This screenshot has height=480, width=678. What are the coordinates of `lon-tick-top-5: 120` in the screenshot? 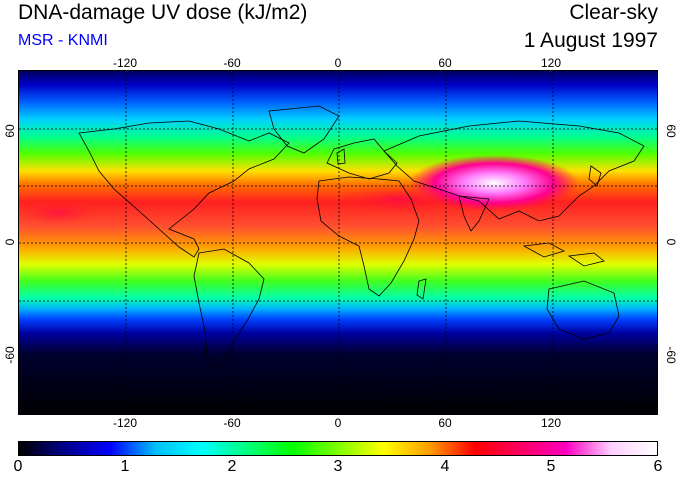 It's located at (551, 63).